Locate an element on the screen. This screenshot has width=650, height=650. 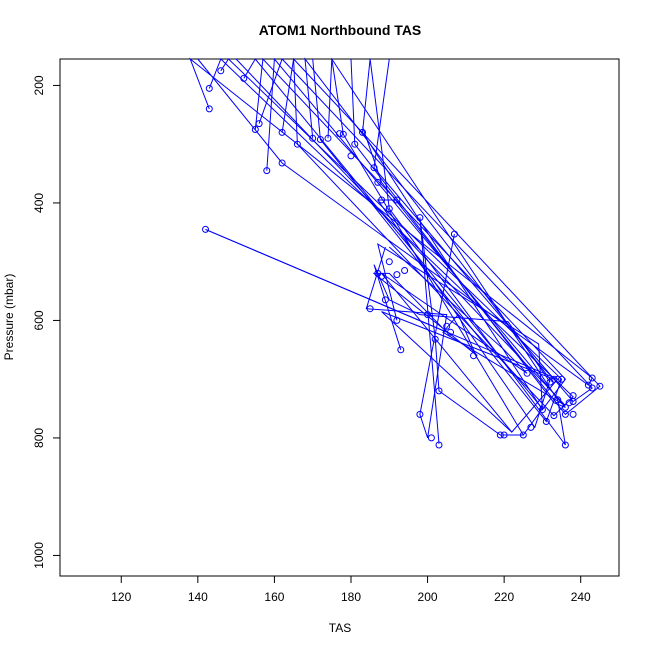
y-tick-label-1000: 1000 is located at coordinates (39, 555).